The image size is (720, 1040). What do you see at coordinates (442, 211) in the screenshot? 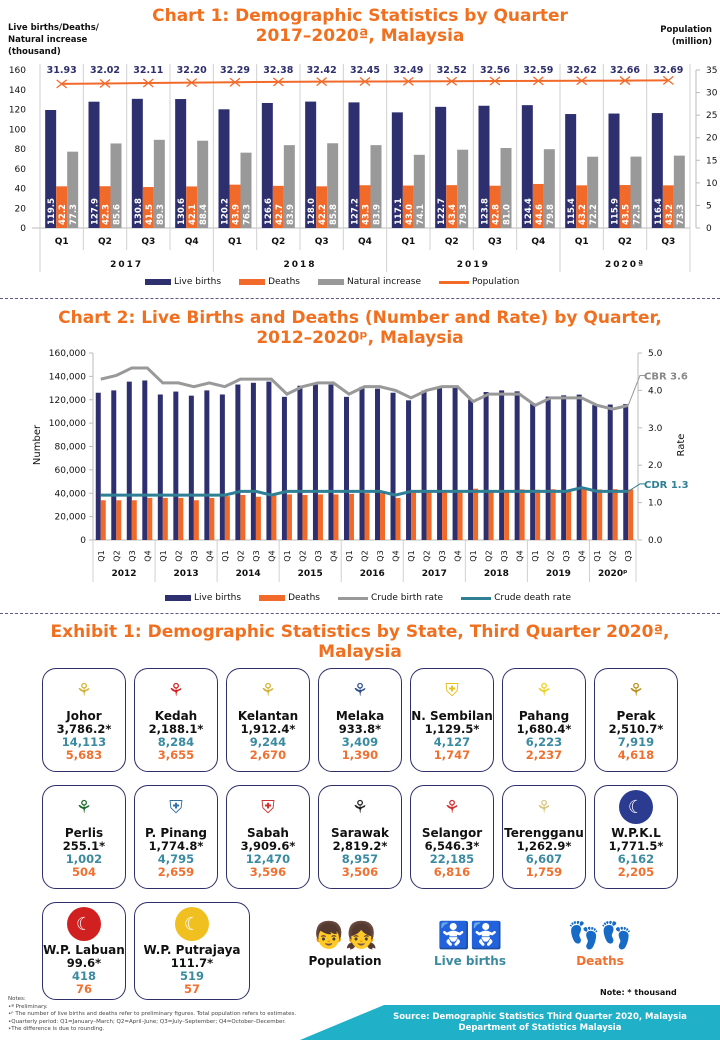
I see `bar-data-label: 122.7` at bounding box center [442, 211].